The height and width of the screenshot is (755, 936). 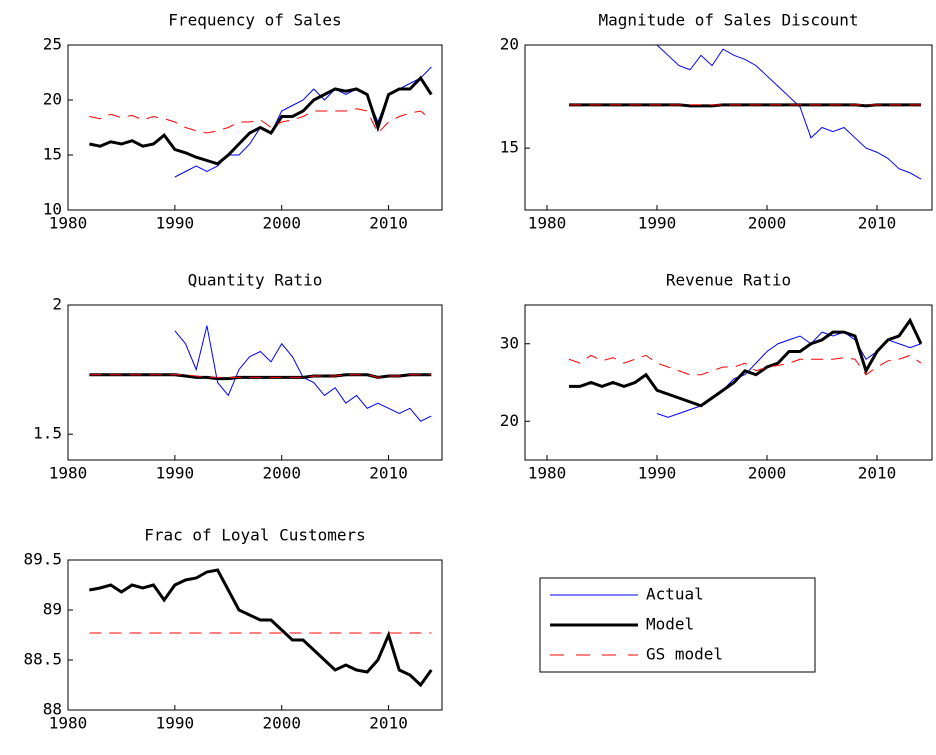 What do you see at coordinates (670, 624) in the screenshot?
I see `legend-label: Model` at bounding box center [670, 624].